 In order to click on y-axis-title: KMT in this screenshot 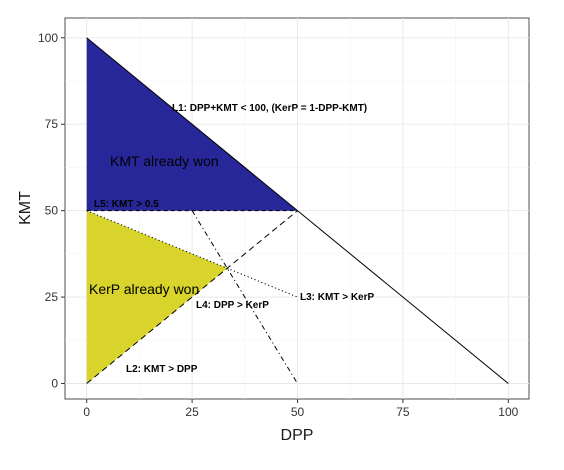, I will do `click(25, 208)`.